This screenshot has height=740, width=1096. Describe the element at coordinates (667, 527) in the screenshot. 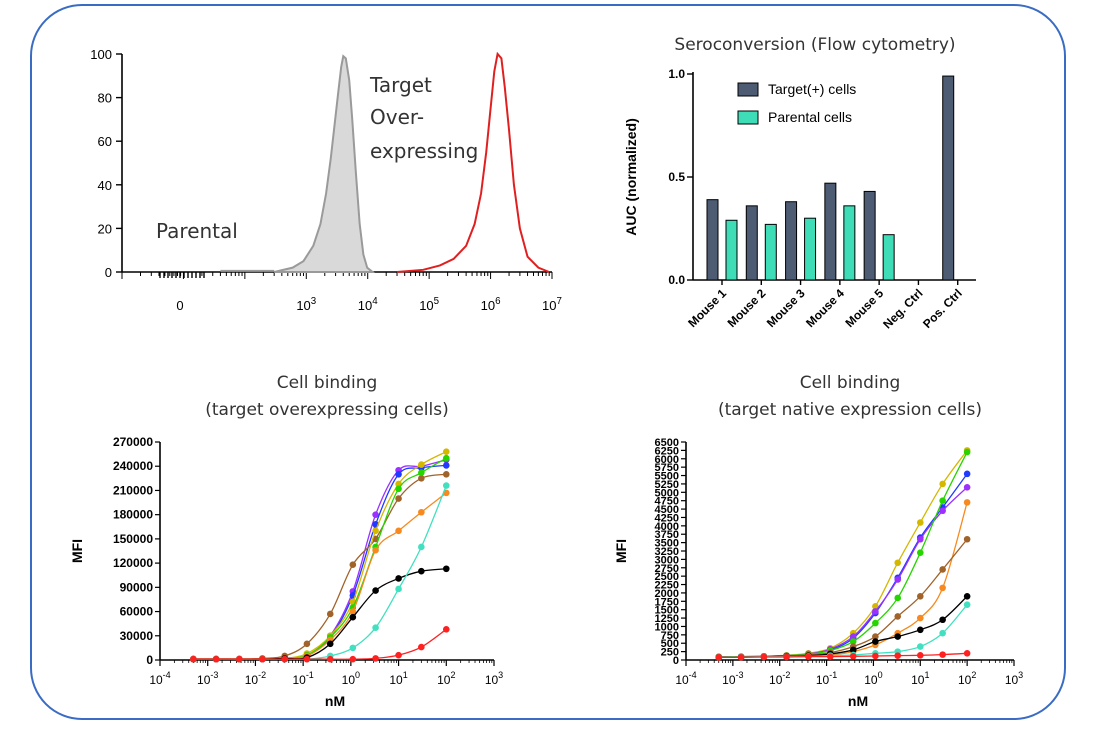

I see `y-tick-label: 4000` at that location.